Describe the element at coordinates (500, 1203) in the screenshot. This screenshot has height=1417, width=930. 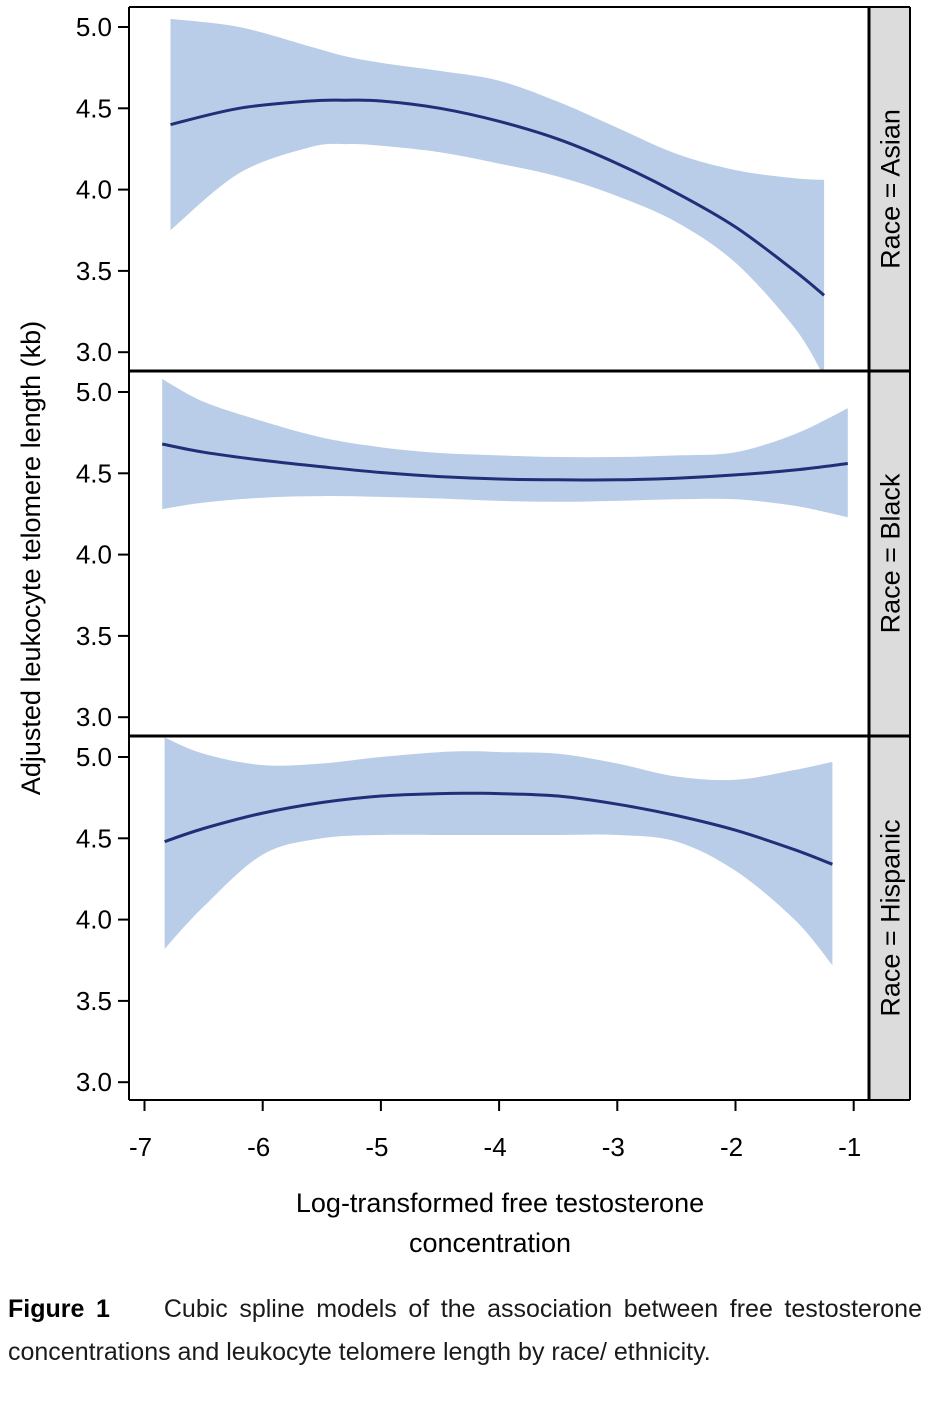
I see `x-axis-title-line-1: Log-transformed free testosterone` at that location.